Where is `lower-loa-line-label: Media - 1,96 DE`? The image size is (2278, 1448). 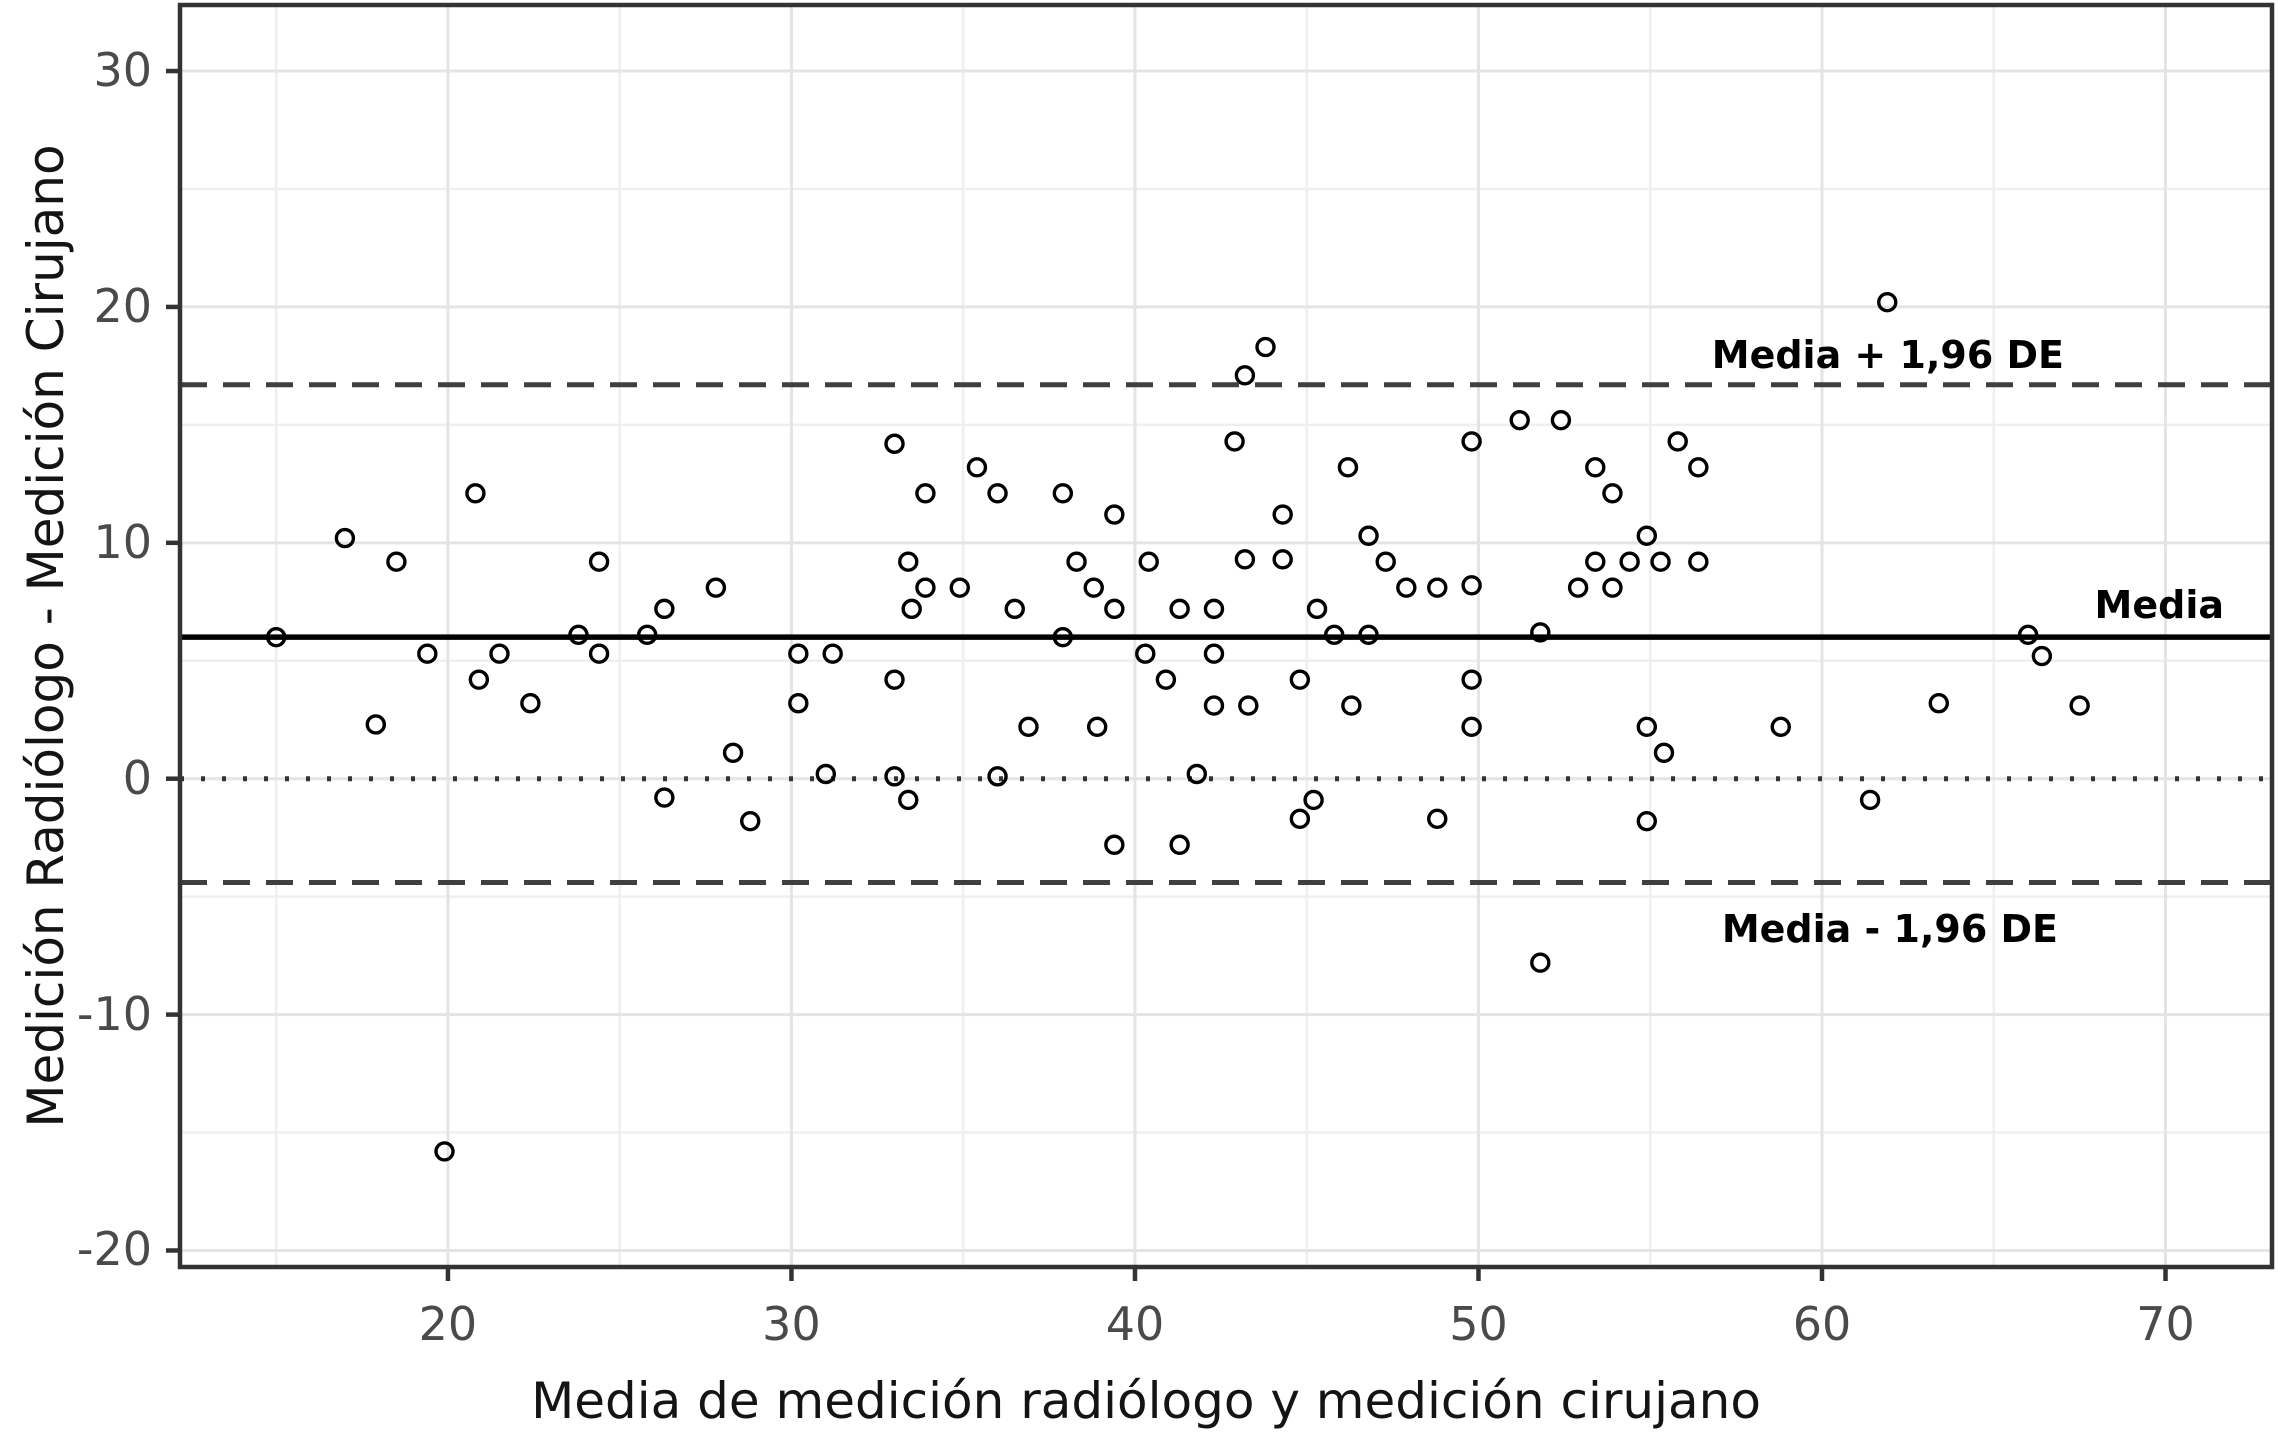 lower-loa-line-label: Media - 1,96 DE is located at coordinates (1889, 928).